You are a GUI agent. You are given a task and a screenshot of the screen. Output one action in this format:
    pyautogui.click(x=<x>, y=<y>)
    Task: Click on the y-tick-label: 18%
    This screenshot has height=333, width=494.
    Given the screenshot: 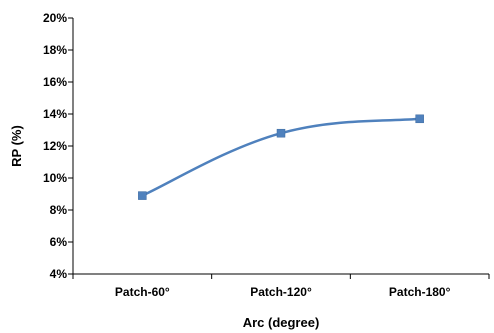 What is the action you would take?
    pyautogui.click(x=55, y=50)
    